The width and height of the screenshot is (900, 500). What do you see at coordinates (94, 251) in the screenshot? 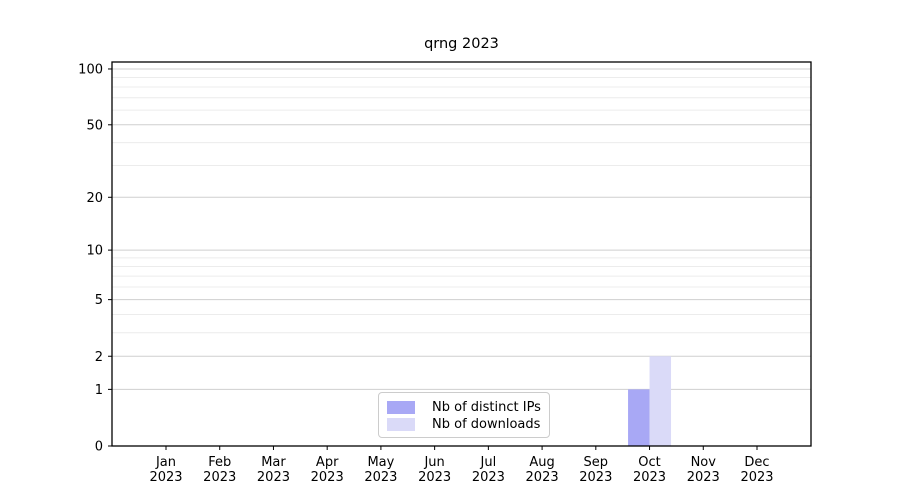
I see `y-tick-label: 10` at bounding box center [94, 251].